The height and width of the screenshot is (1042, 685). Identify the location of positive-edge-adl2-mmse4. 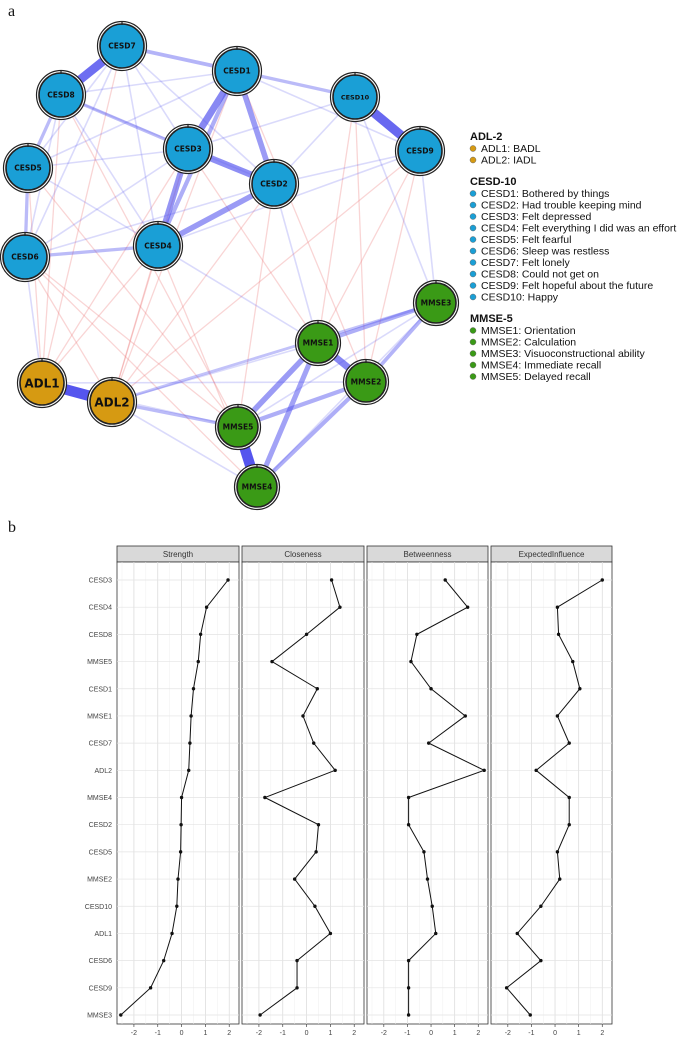
(184, 444).